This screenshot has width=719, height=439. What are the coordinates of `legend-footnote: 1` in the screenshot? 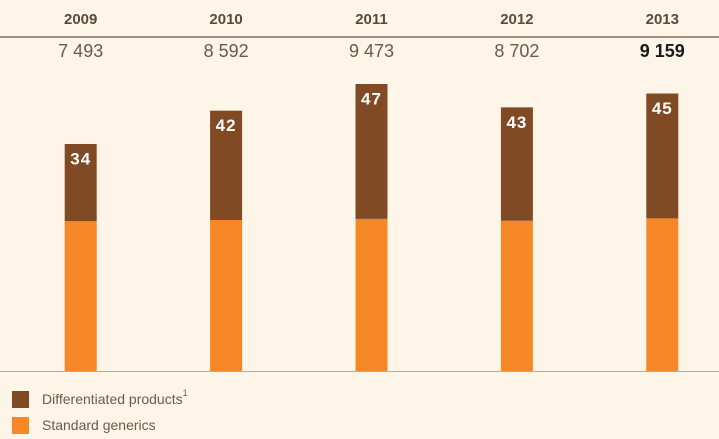 It's located at (185, 393).